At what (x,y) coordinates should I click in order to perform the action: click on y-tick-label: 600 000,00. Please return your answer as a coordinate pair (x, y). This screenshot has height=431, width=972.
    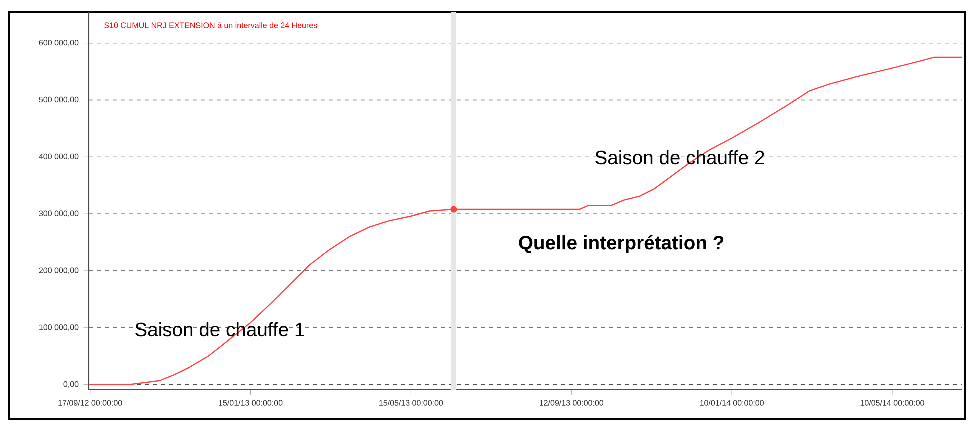
    Looking at the image, I should click on (59, 43).